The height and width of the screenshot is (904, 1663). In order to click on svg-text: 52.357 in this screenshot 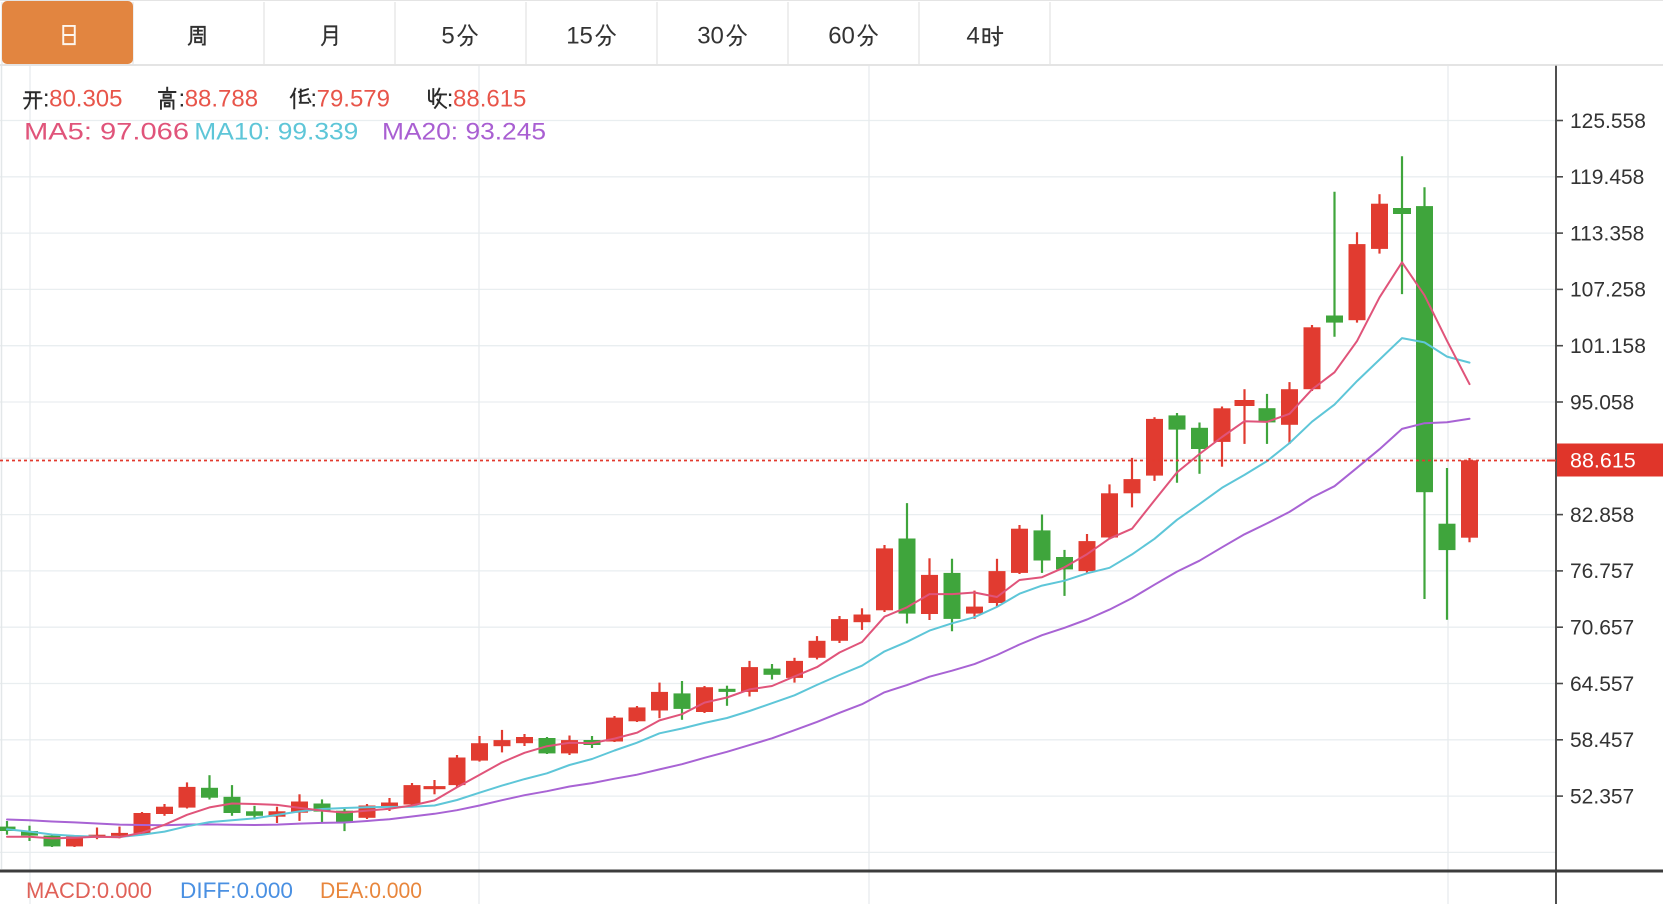, I will do `click(1602, 796)`.